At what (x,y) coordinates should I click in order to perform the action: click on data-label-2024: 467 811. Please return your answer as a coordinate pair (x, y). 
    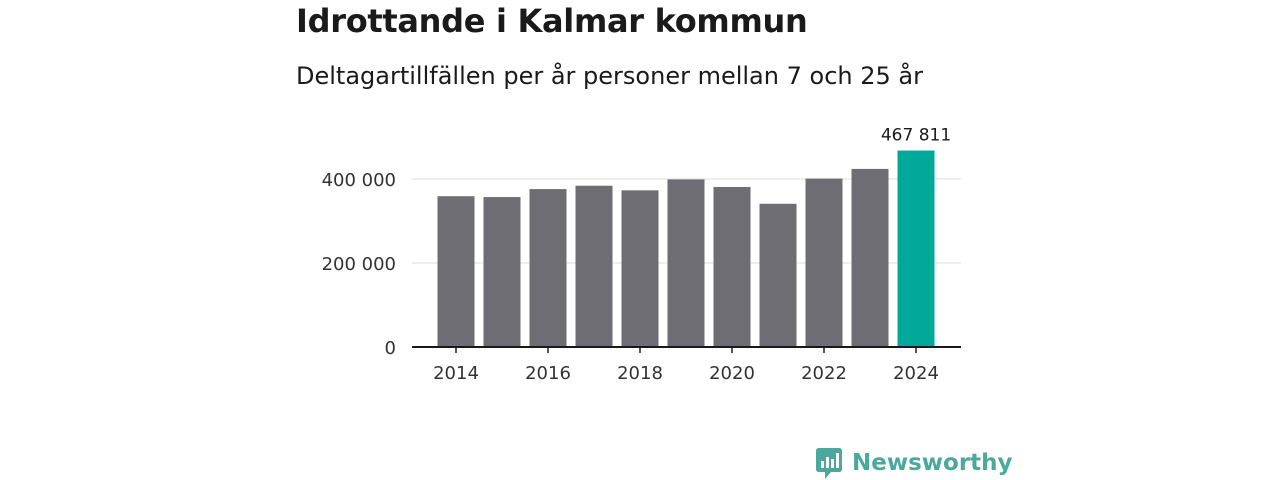
    Looking at the image, I should click on (916, 136).